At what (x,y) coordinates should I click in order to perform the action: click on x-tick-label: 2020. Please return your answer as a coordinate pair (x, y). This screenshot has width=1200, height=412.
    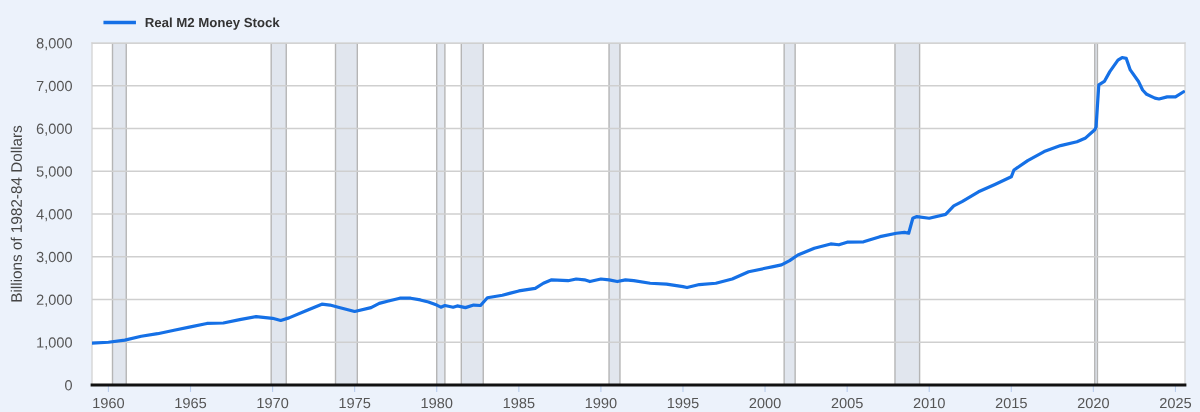
    Looking at the image, I should click on (1093, 403).